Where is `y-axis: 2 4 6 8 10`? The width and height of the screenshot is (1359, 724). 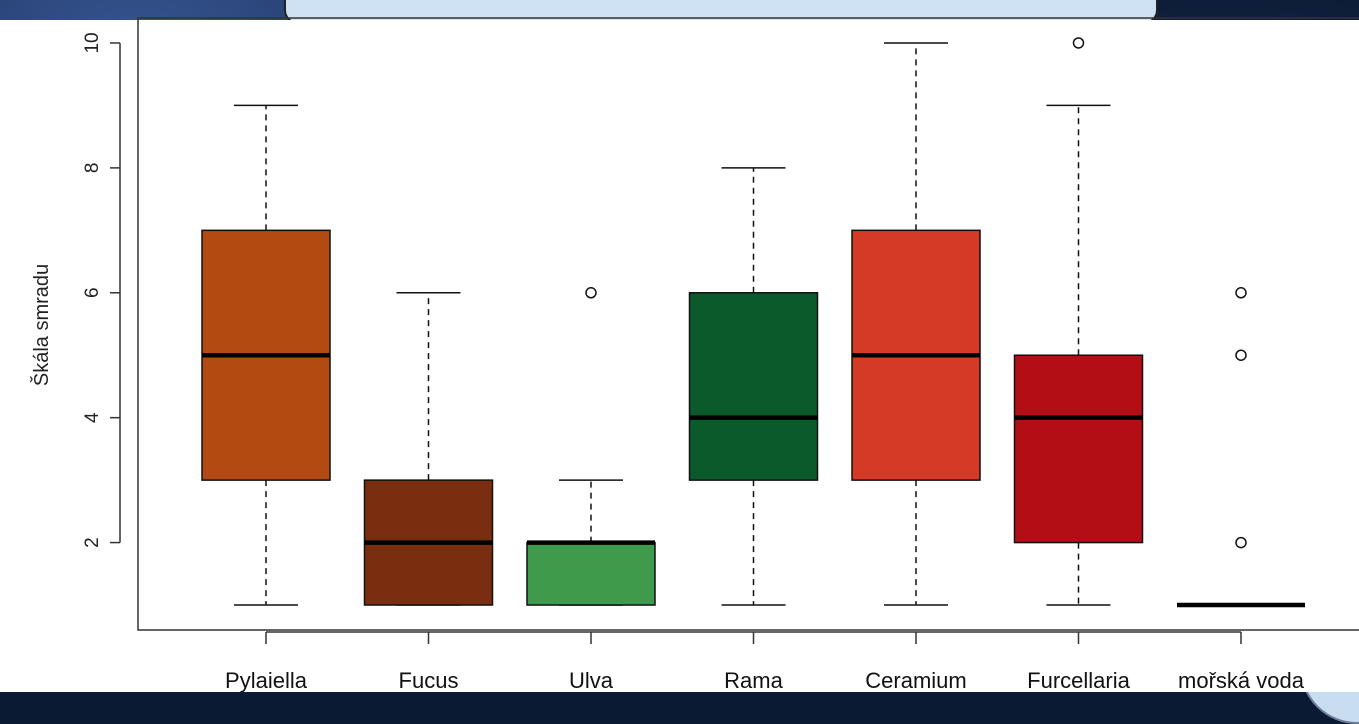
y-axis: 2 4 6 8 10 is located at coordinates (101, 290).